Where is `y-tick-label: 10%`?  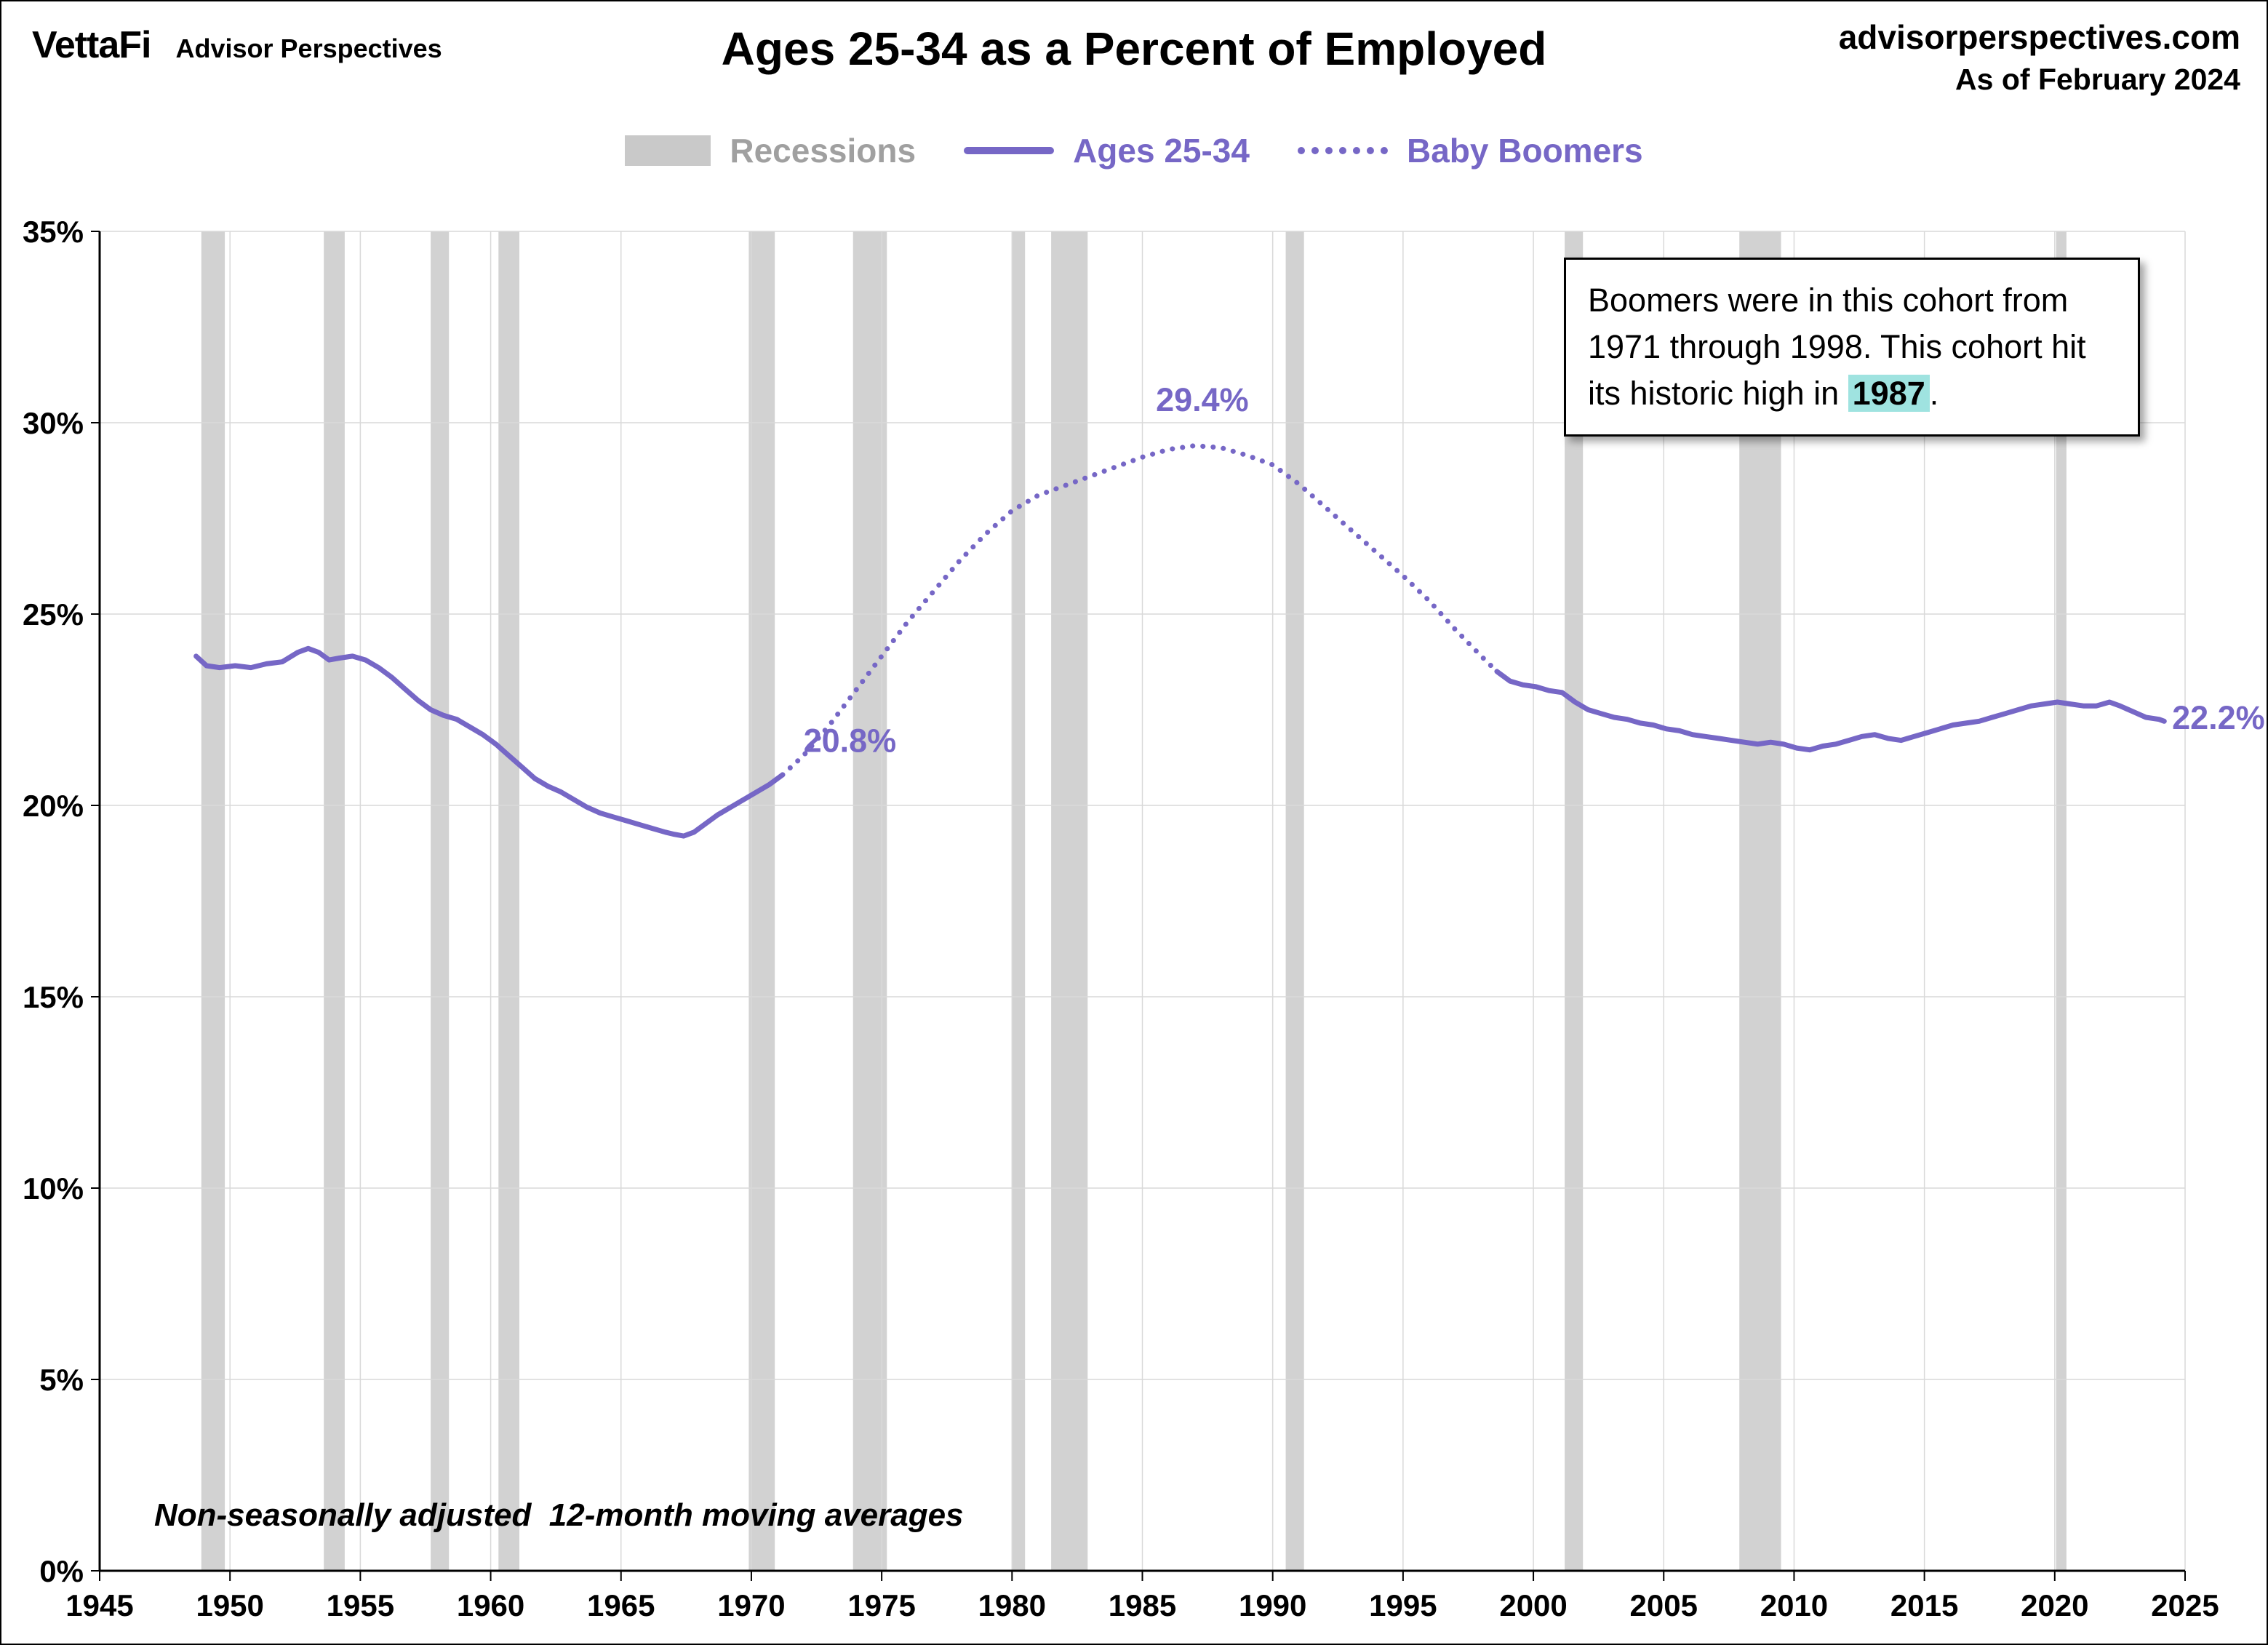
y-tick-label: 10% is located at coordinates (53, 1188).